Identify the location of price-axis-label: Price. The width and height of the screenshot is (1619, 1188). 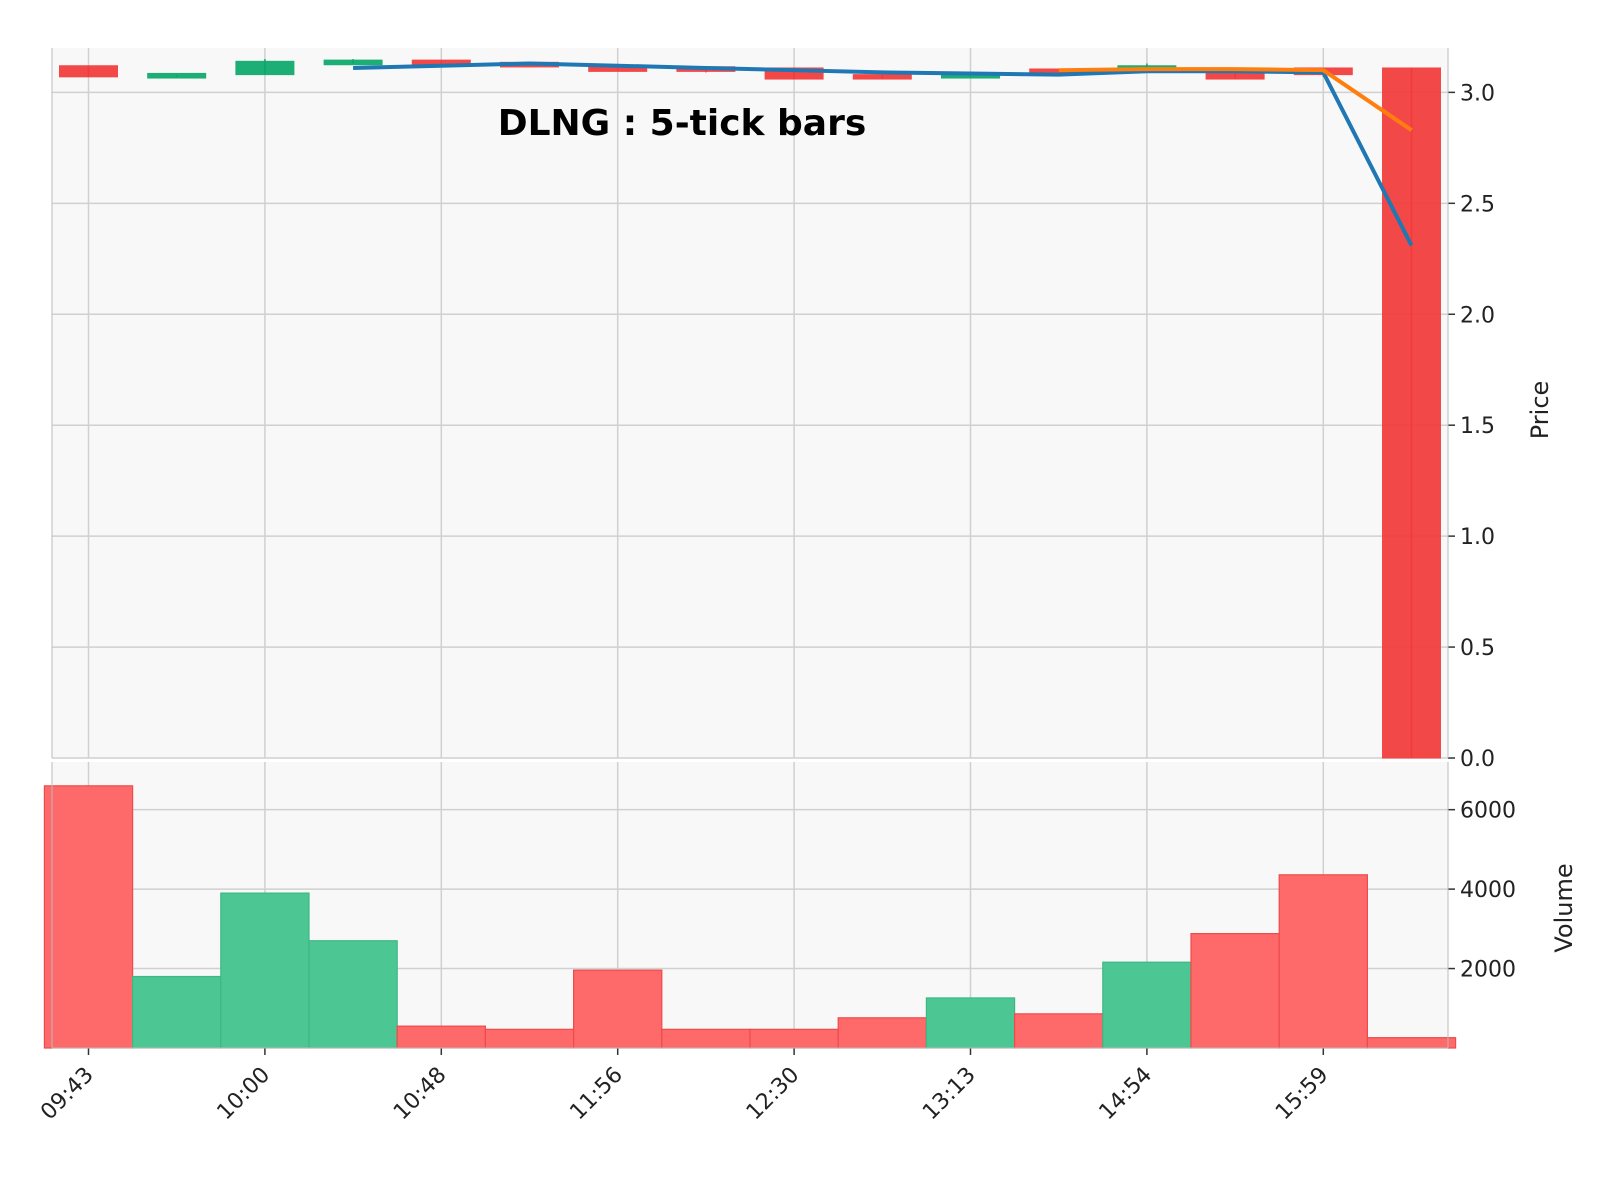
(1540, 410).